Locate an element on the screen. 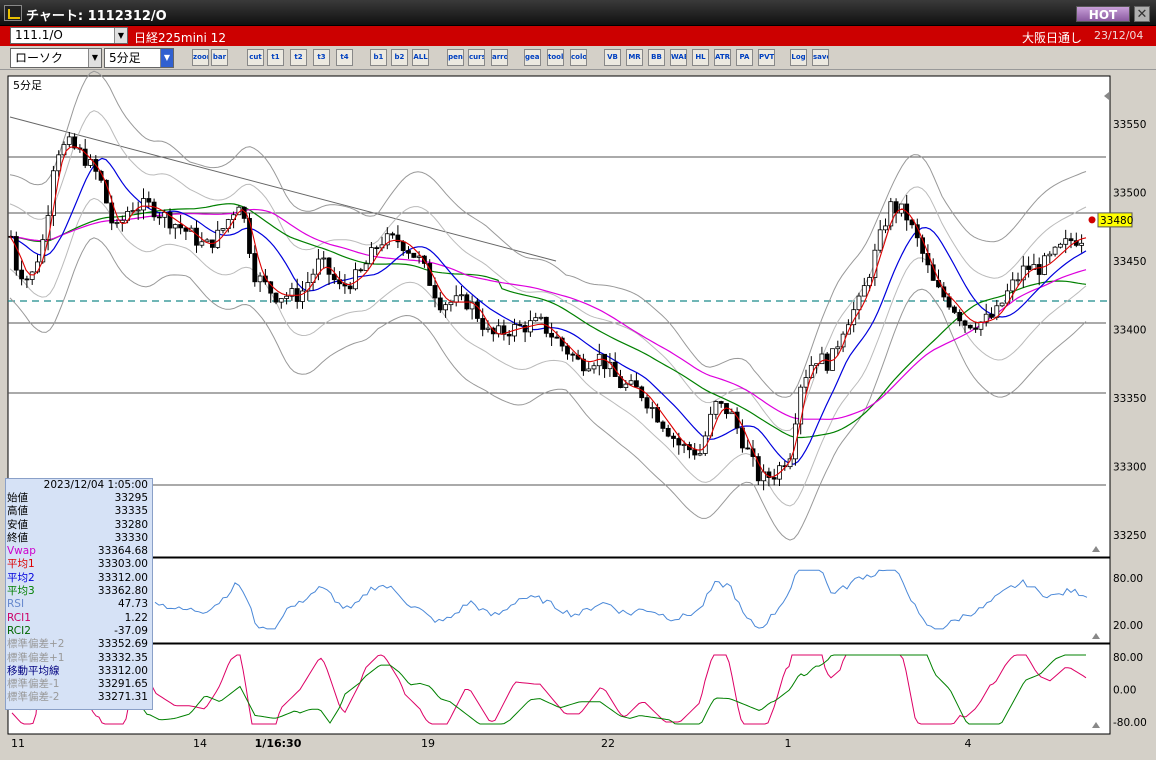 The height and width of the screenshot is (760, 1156). toolbar-all-icon: ALL is located at coordinates (420, 57).